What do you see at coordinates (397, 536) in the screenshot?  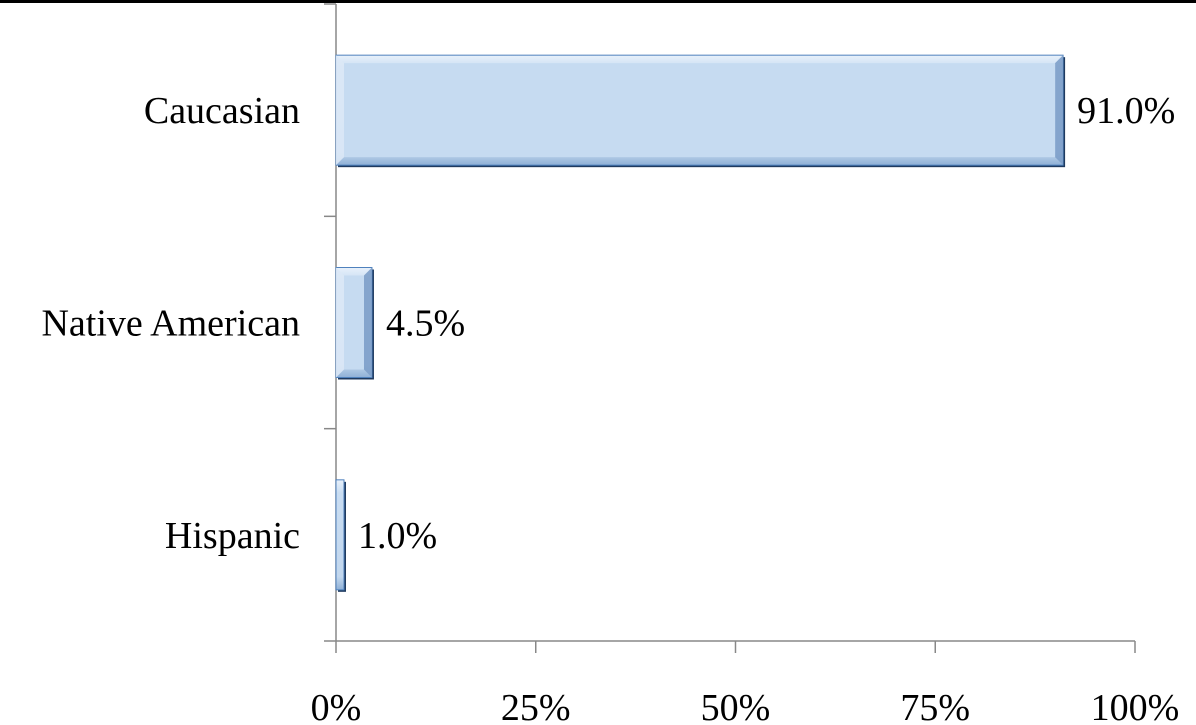 I see `value-label: 1.0%` at bounding box center [397, 536].